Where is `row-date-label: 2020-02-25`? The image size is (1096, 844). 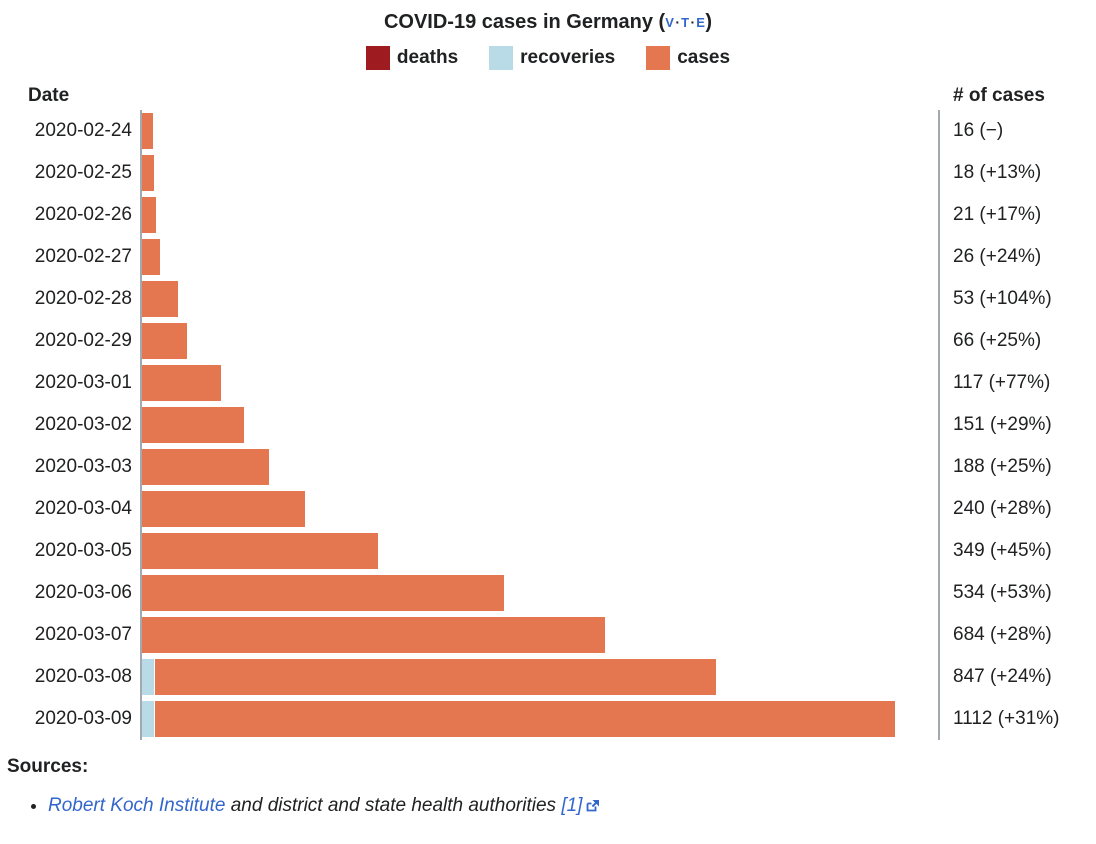 row-date-label: 2020-02-25 is located at coordinates (83, 172).